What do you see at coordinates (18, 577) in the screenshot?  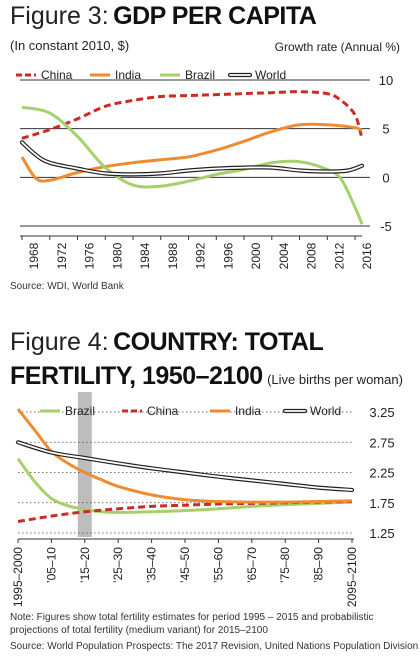 I see `fertility-xtick-label: 1995–2000` at bounding box center [18, 577].